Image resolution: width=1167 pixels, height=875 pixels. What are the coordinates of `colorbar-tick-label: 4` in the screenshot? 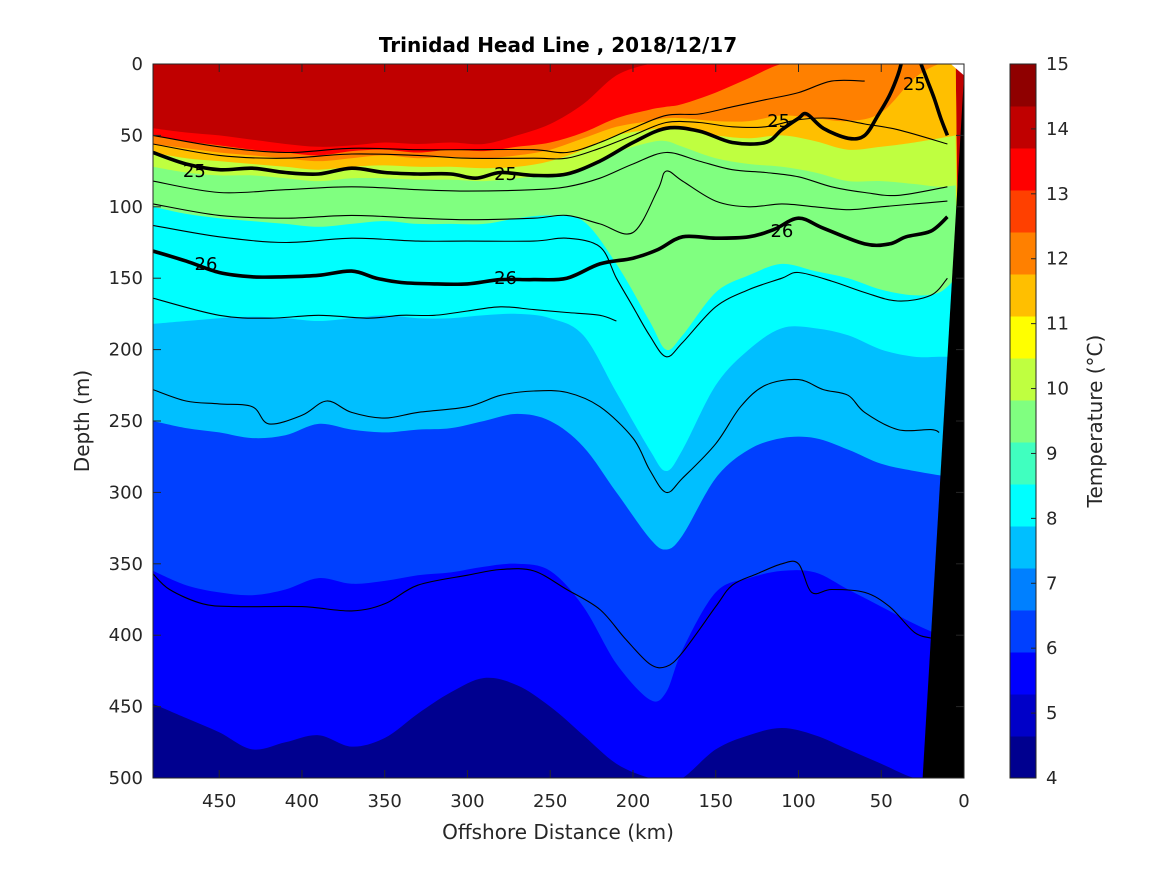 It's located at (1051, 778).